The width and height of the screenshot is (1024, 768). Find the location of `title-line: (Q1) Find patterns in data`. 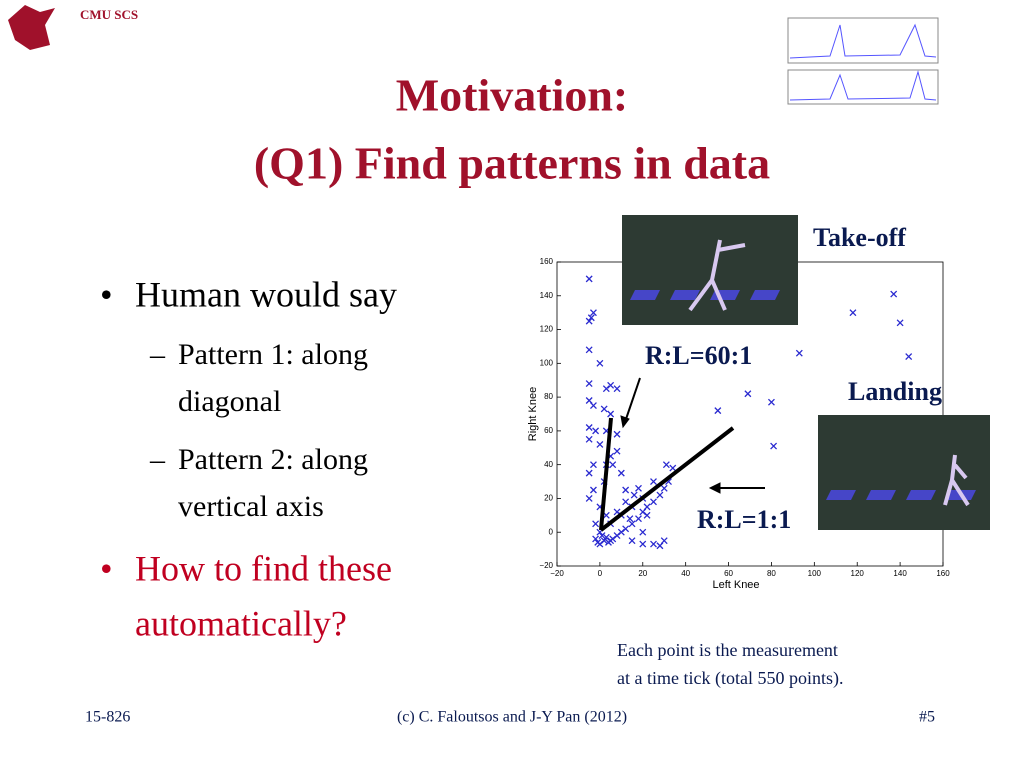

title-line: (Q1) Find patterns in data is located at coordinates (512, 163).